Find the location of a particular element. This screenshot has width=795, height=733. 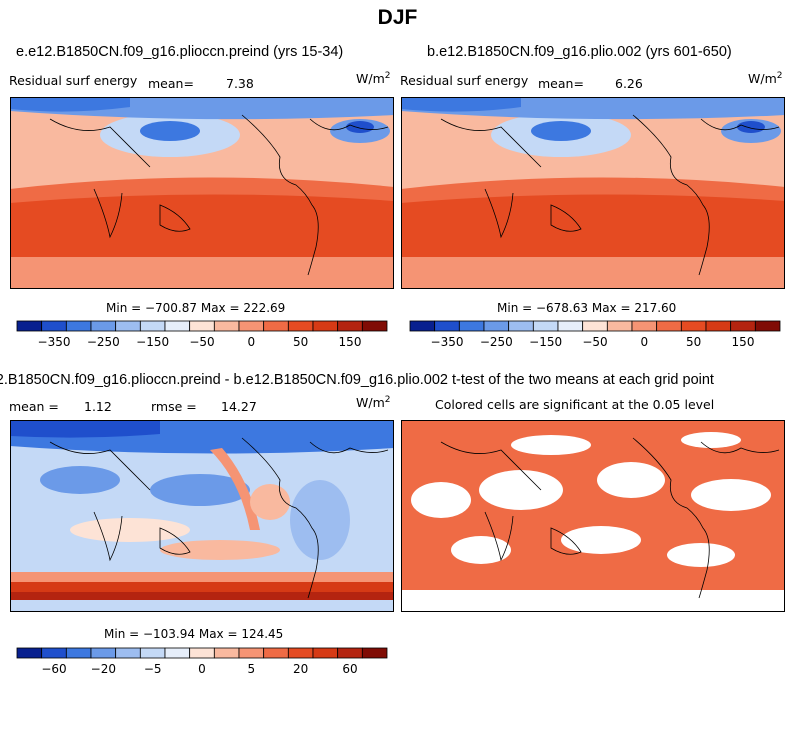

panel-3-colorbar-tick-label: −60 is located at coordinates (53, 669).